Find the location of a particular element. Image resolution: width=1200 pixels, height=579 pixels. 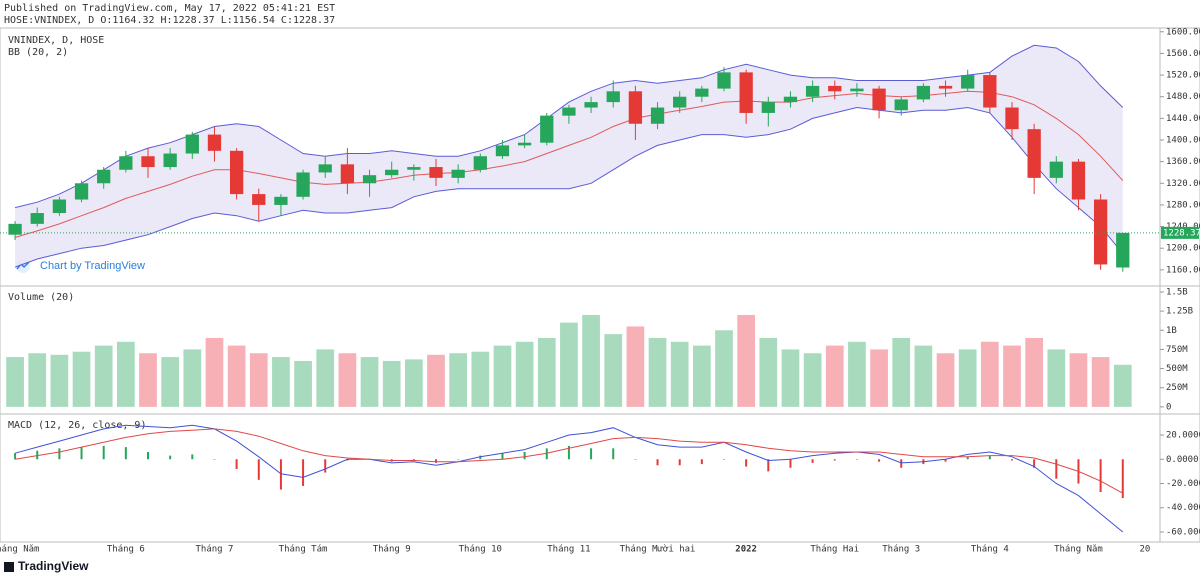

ohlc-value: 1164.32 is located at coordinates (133, 20).